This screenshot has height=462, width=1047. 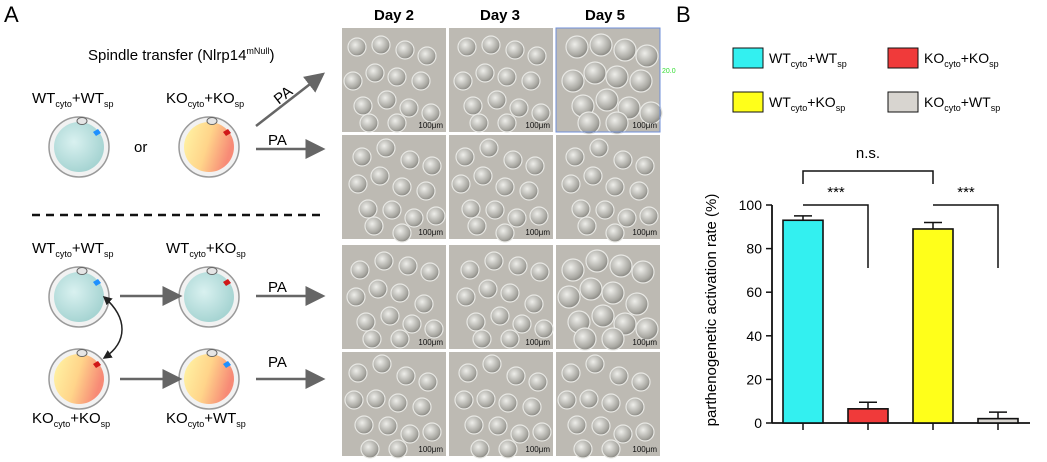 What do you see at coordinates (205, 99) in the screenshot?
I see `label-ko-ko-top: KOcyto+KOsp` at bounding box center [205, 99].